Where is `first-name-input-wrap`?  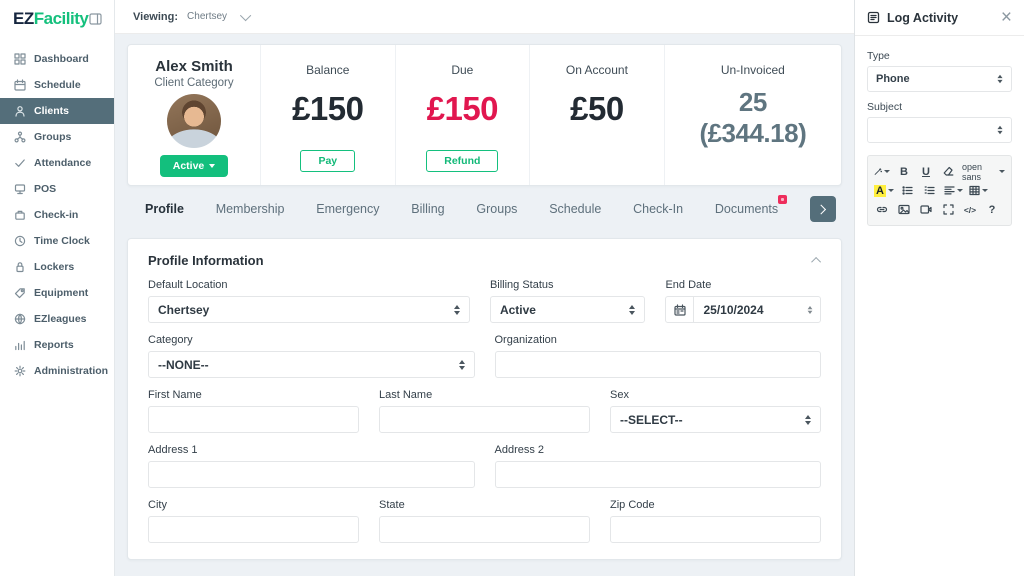
first-name-input-wrap is located at coordinates (253, 419).